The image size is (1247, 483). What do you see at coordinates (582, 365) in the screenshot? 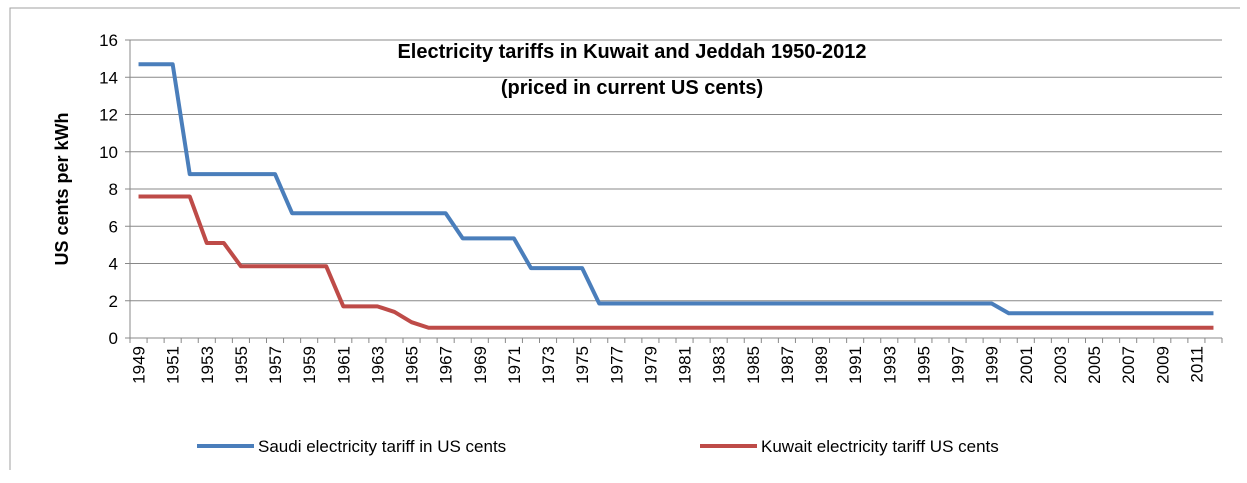
I see `x-tick-label: 1975` at bounding box center [582, 365].